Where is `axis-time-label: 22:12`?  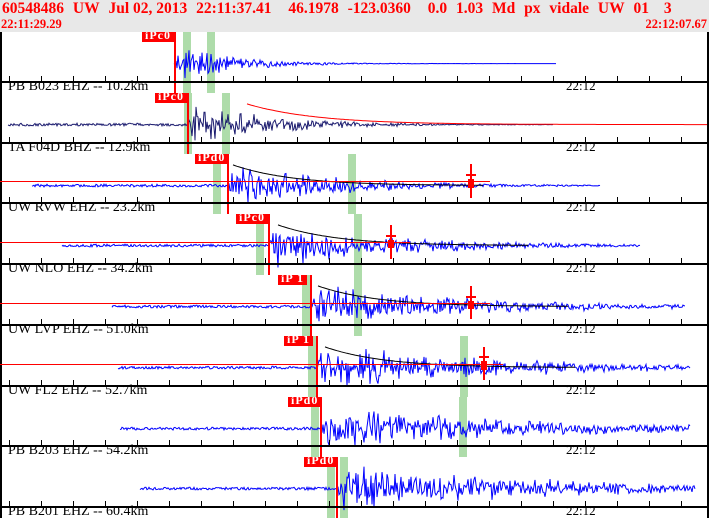
axis-time-label: 22:12 is located at coordinates (581, 85).